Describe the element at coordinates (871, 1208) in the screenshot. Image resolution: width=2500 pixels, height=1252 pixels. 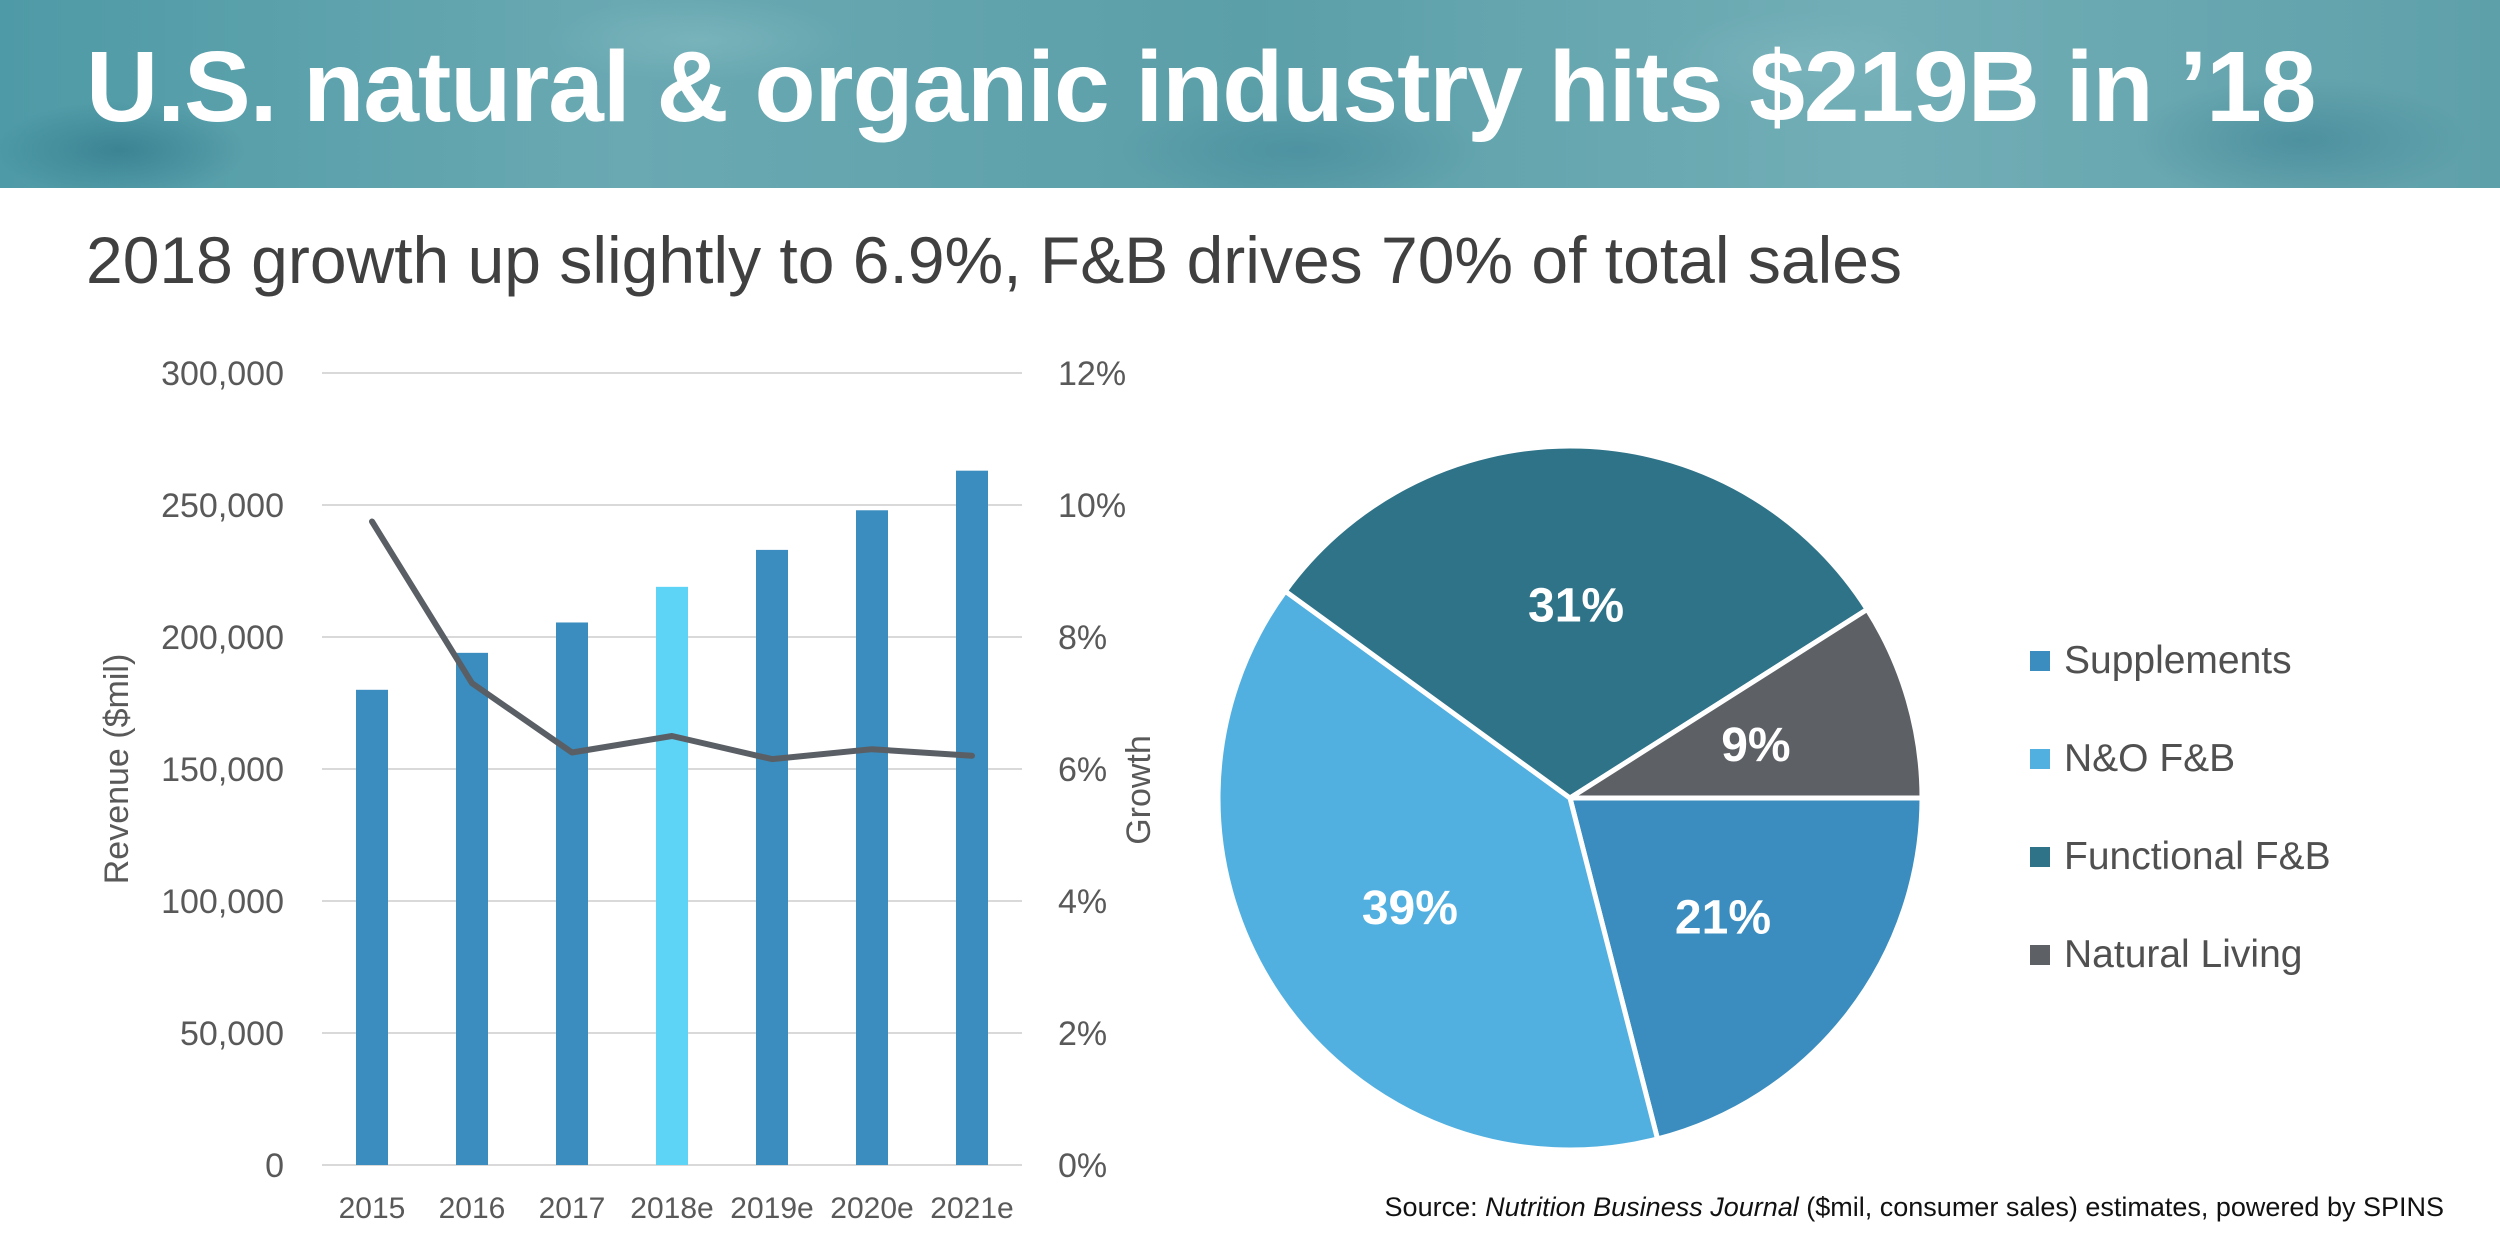
I see `x-tick-label: 2020e` at that location.